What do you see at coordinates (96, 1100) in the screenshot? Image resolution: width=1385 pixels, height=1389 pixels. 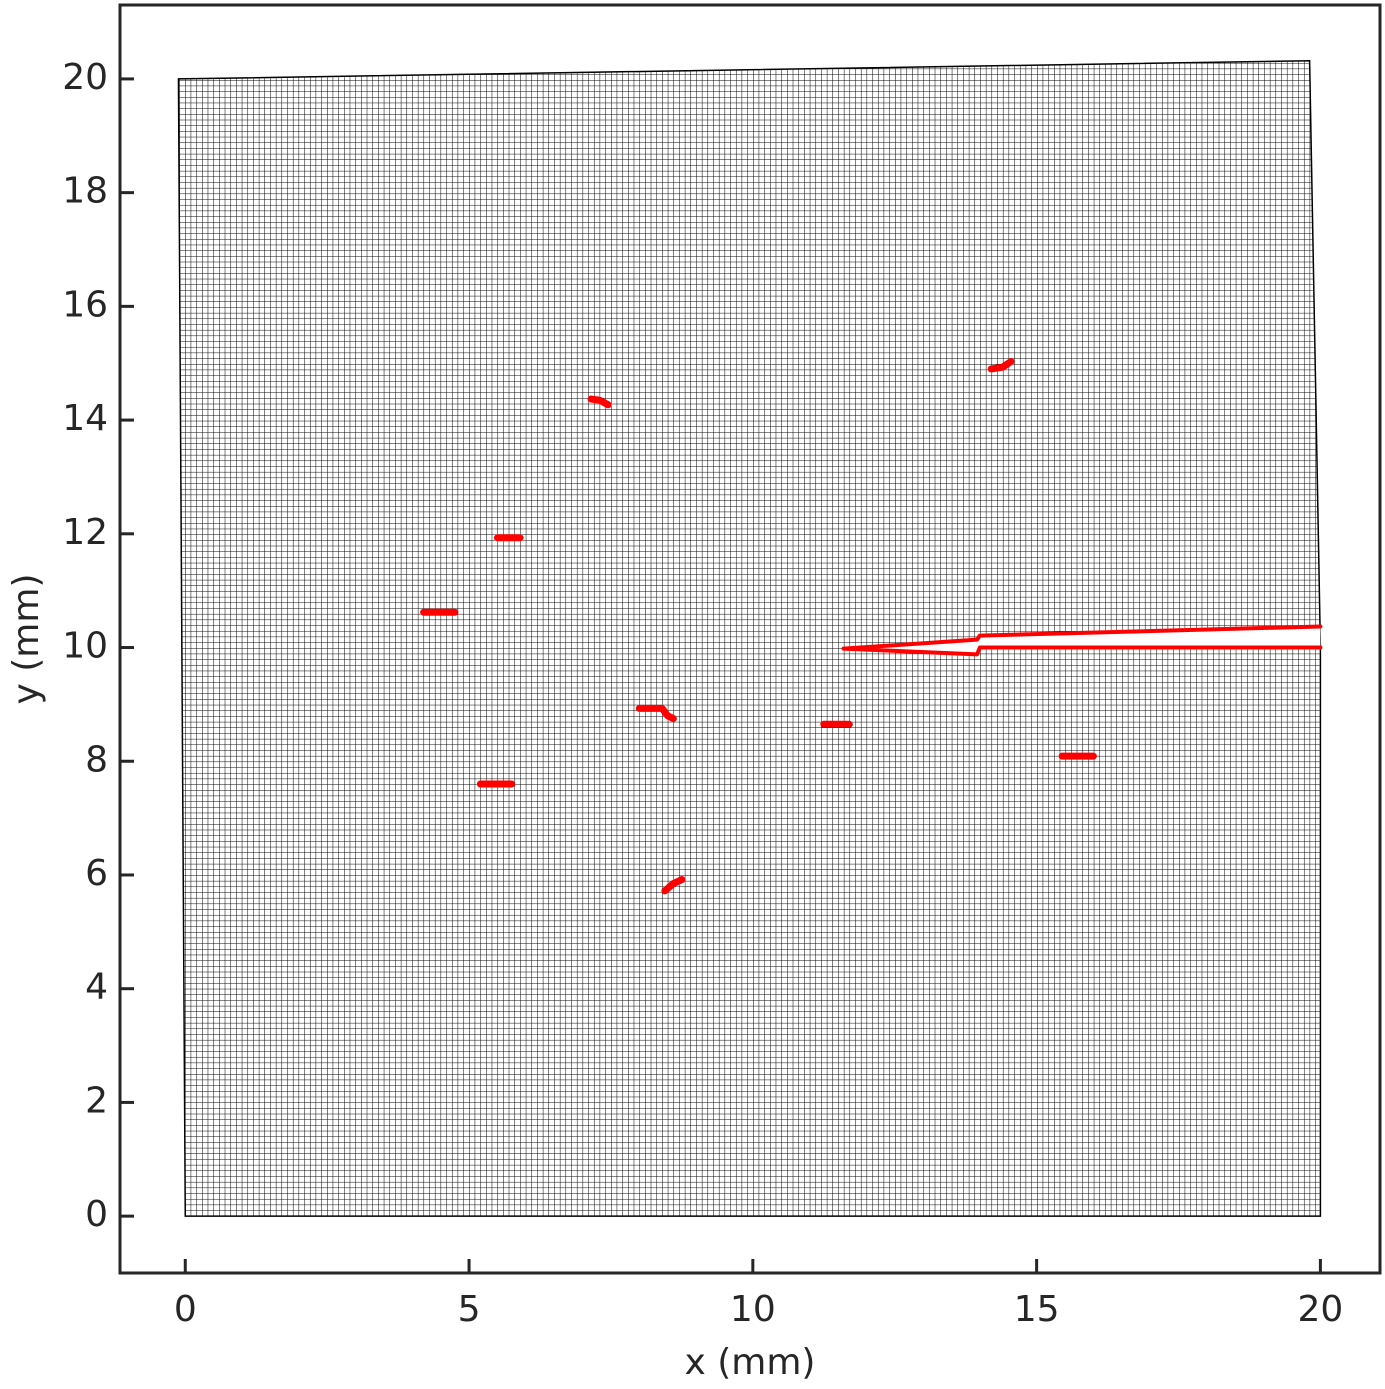 I see `y-tick-label: 2` at bounding box center [96, 1100].